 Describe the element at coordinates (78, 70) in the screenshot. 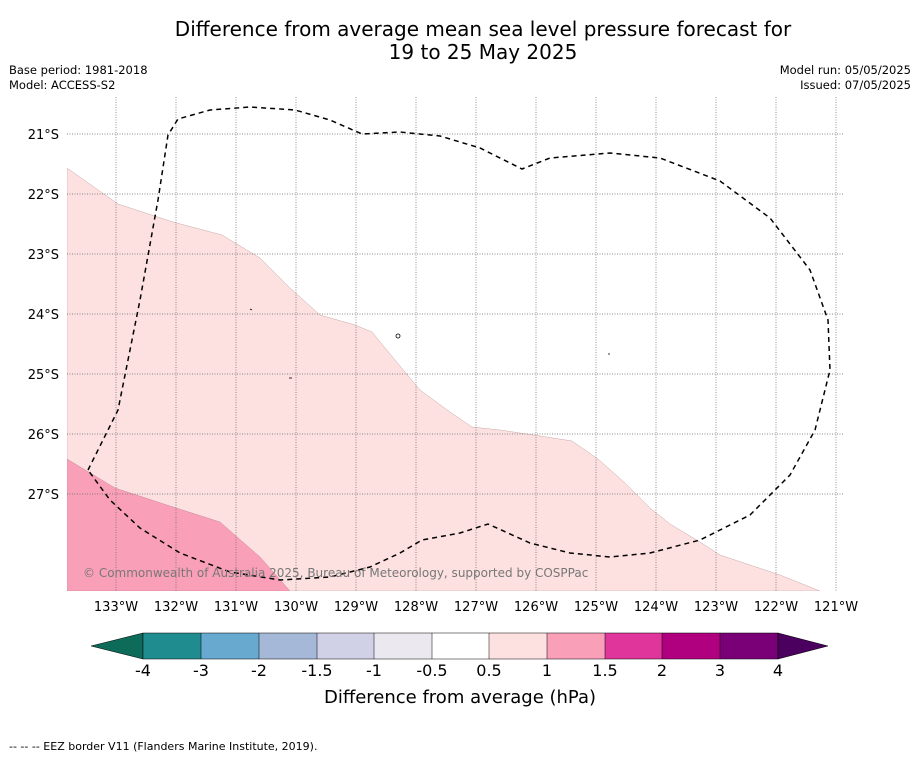

I see `base-period: Base period: 1981-2018` at that location.